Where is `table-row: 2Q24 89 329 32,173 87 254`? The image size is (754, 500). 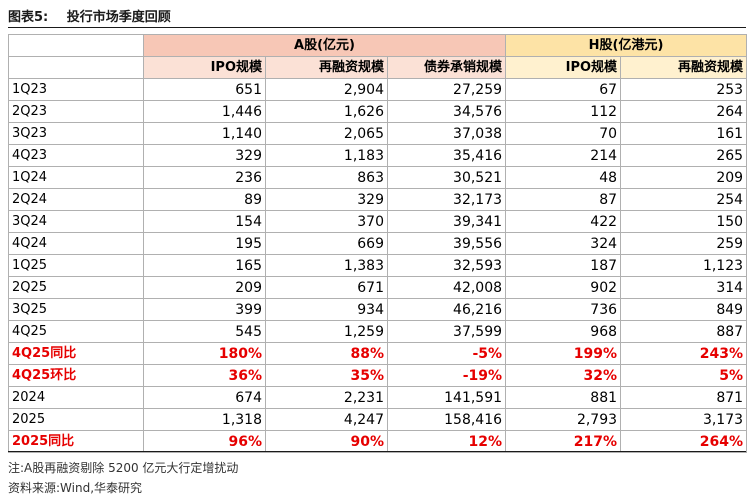 table-row: 2Q24 89 329 32,173 87 254 is located at coordinates (378, 199).